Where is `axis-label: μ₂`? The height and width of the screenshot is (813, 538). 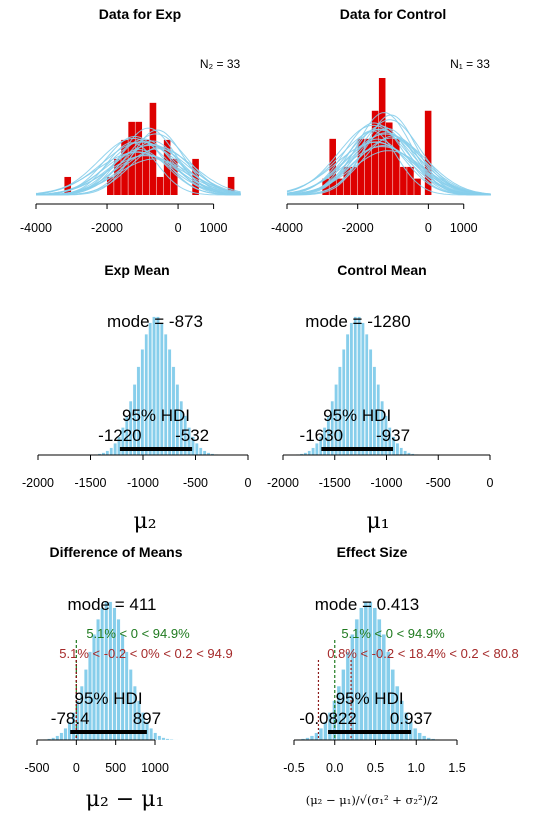
axis-label: μ₂ is located at coordinates (144, 521).